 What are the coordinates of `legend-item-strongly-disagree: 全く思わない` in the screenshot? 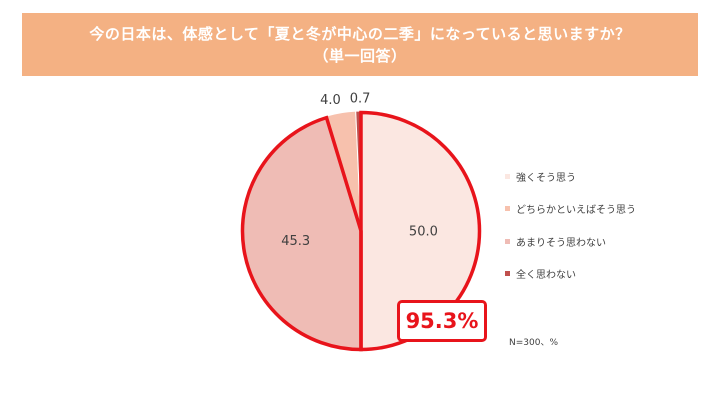 It's located at (570, 274).